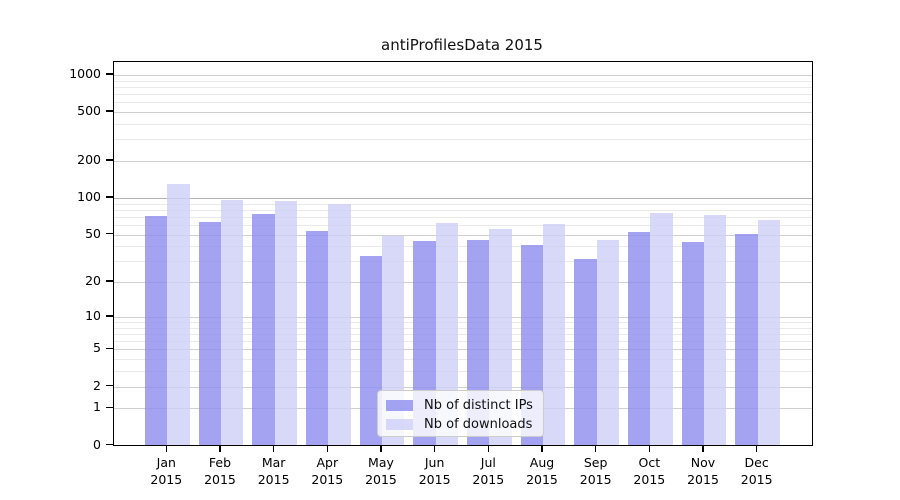 This screenshot has width=900, height=500. I want to click on bar-downloads-aug, so click(554, 334).